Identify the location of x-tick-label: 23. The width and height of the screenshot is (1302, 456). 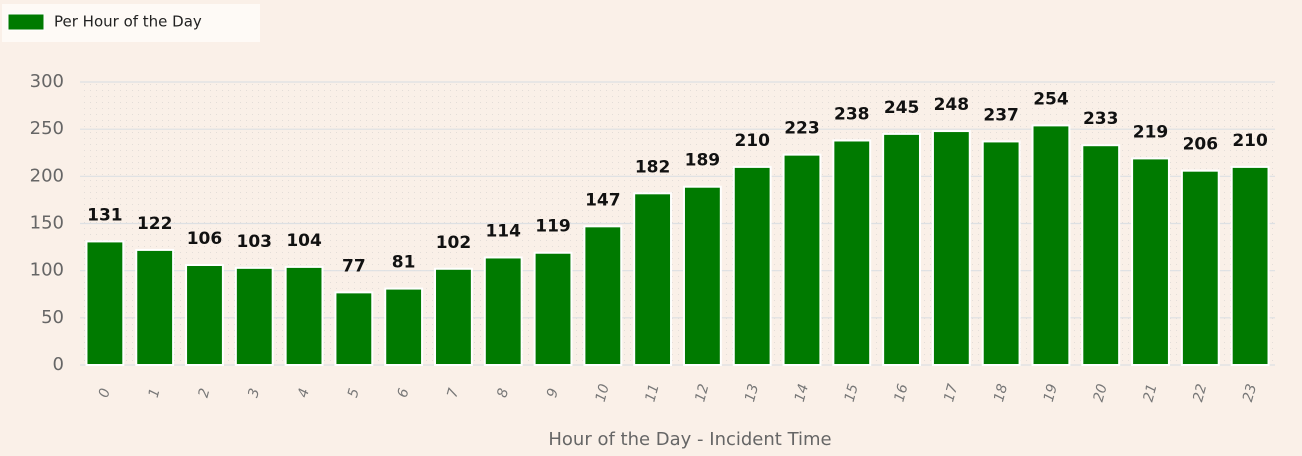
(1250, 392).